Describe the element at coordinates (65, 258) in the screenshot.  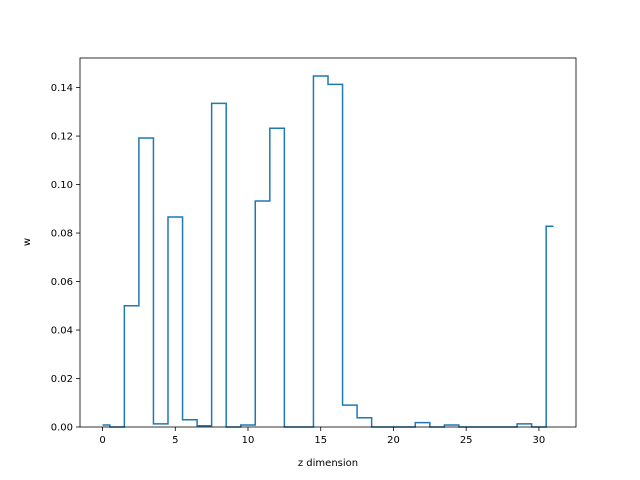
I see `y-axis-ticks: 0.00 0.02 0.04 0.06 0.08 0.10 0.12 0.14` at that location.